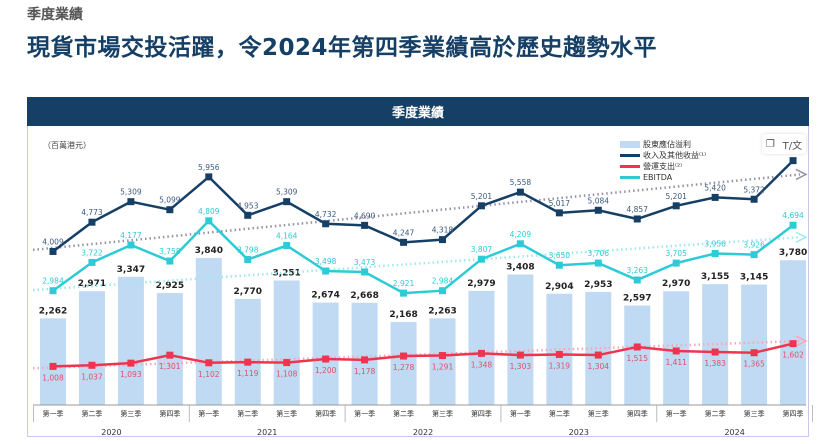 The height and width of the screenshot is (444, 831). Describe the element at coordinates (754, 189) in the screenshot. I see `revenue-label: 5,372` at that location.